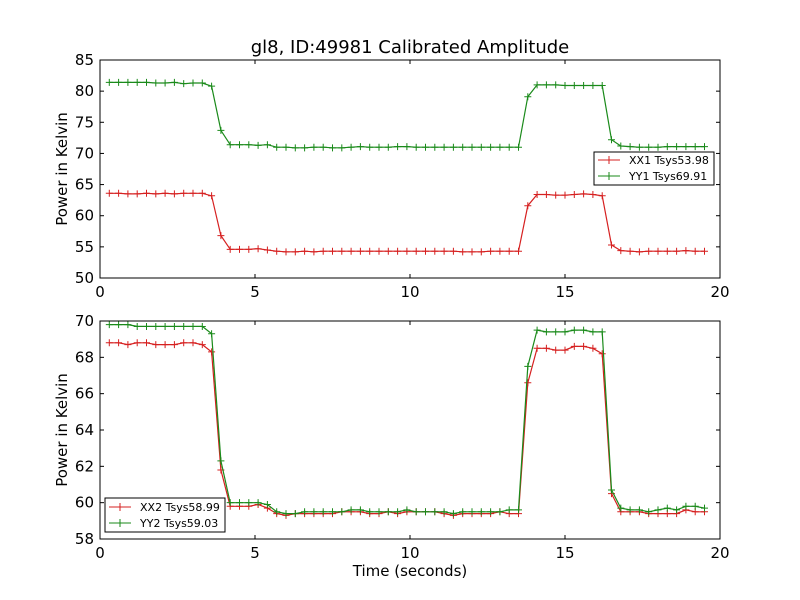 The image size is (800, 600). I want to click on top-legend-label-xx1: XX1 Tsys53.98, so click(669, 160).